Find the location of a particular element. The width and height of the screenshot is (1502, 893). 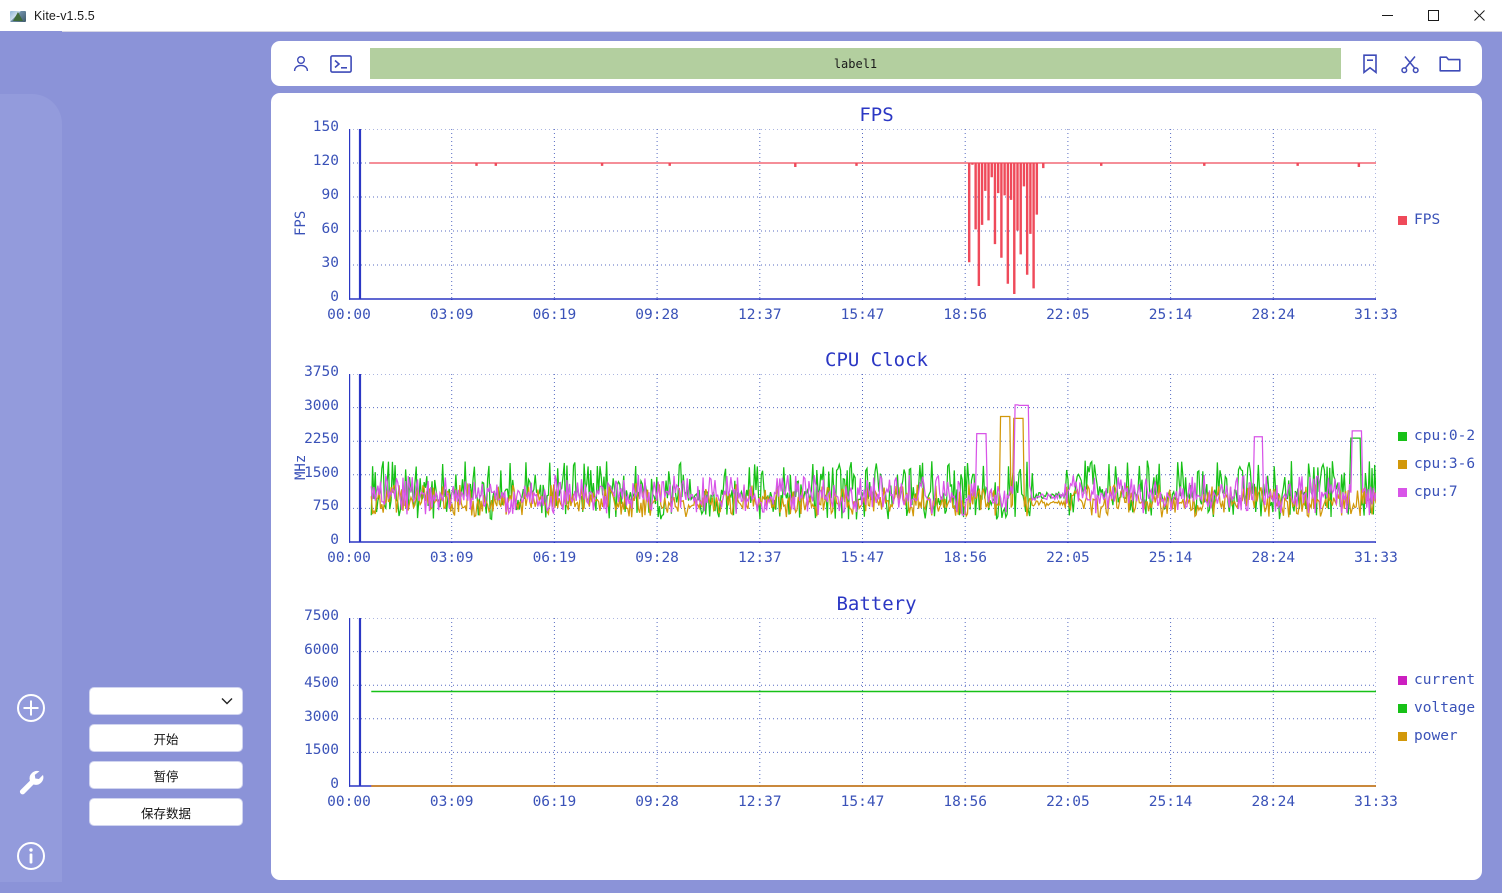

legend-item: power is located at coordinates (1436, 736).